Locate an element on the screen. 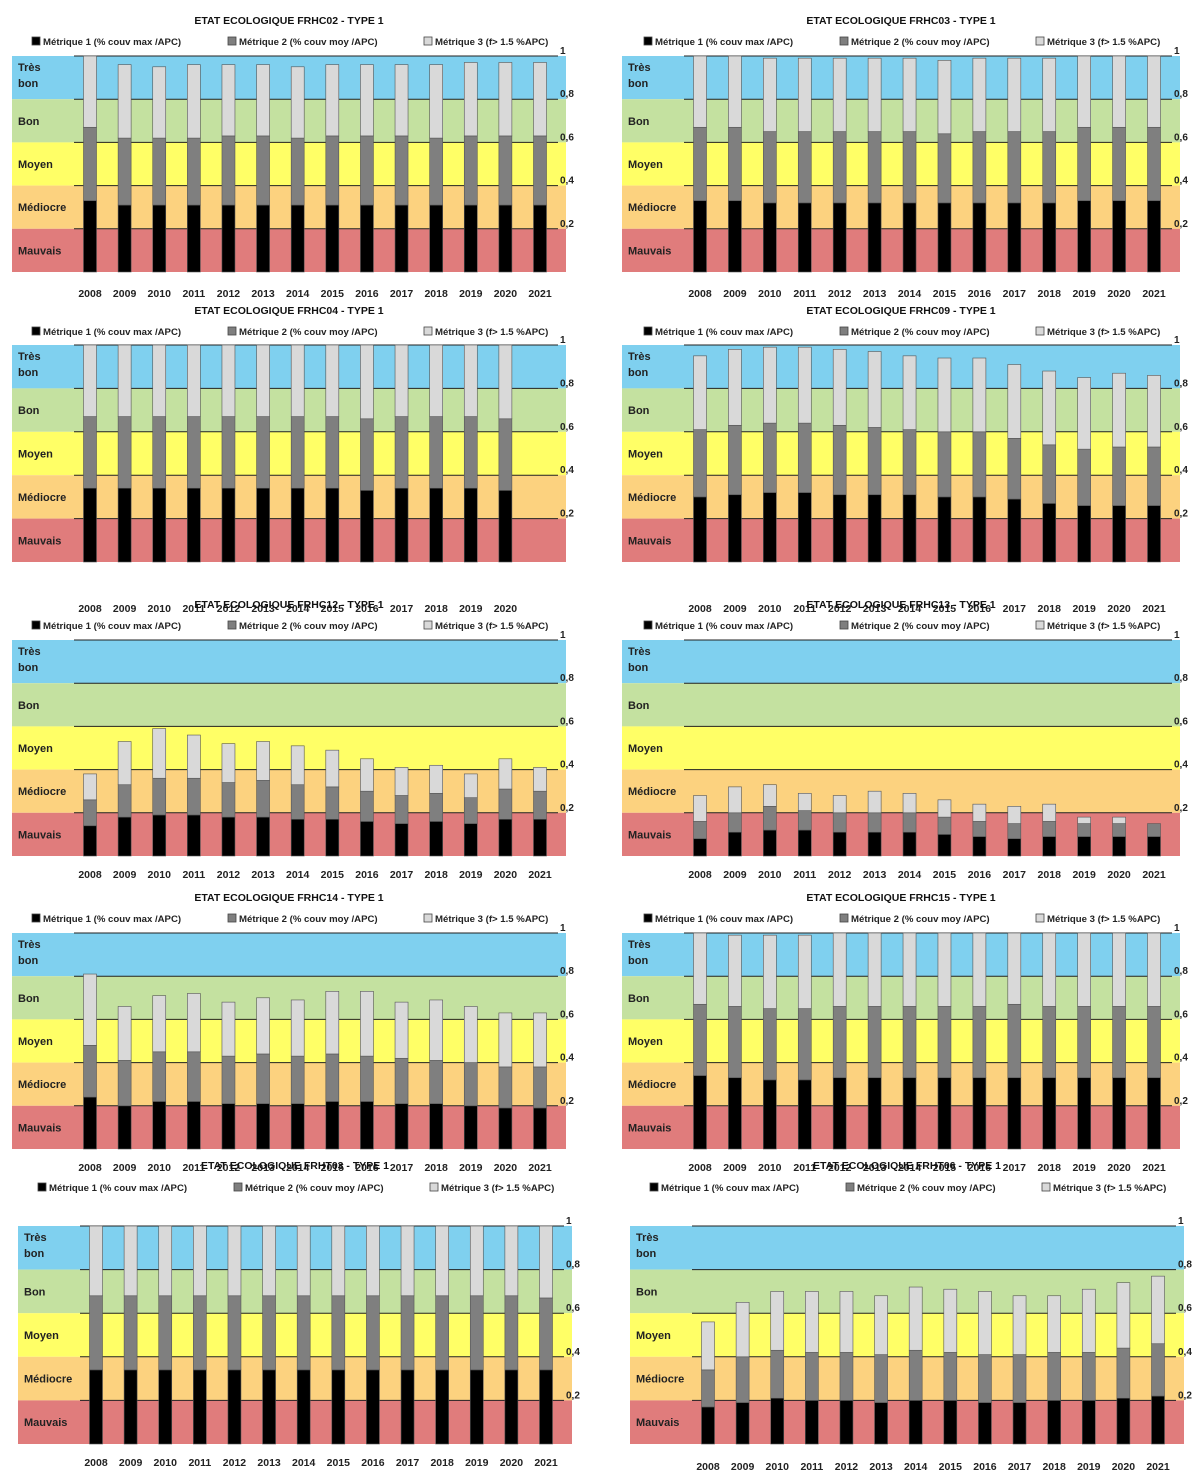  band-label: bon is located at coordinates (638, 668).